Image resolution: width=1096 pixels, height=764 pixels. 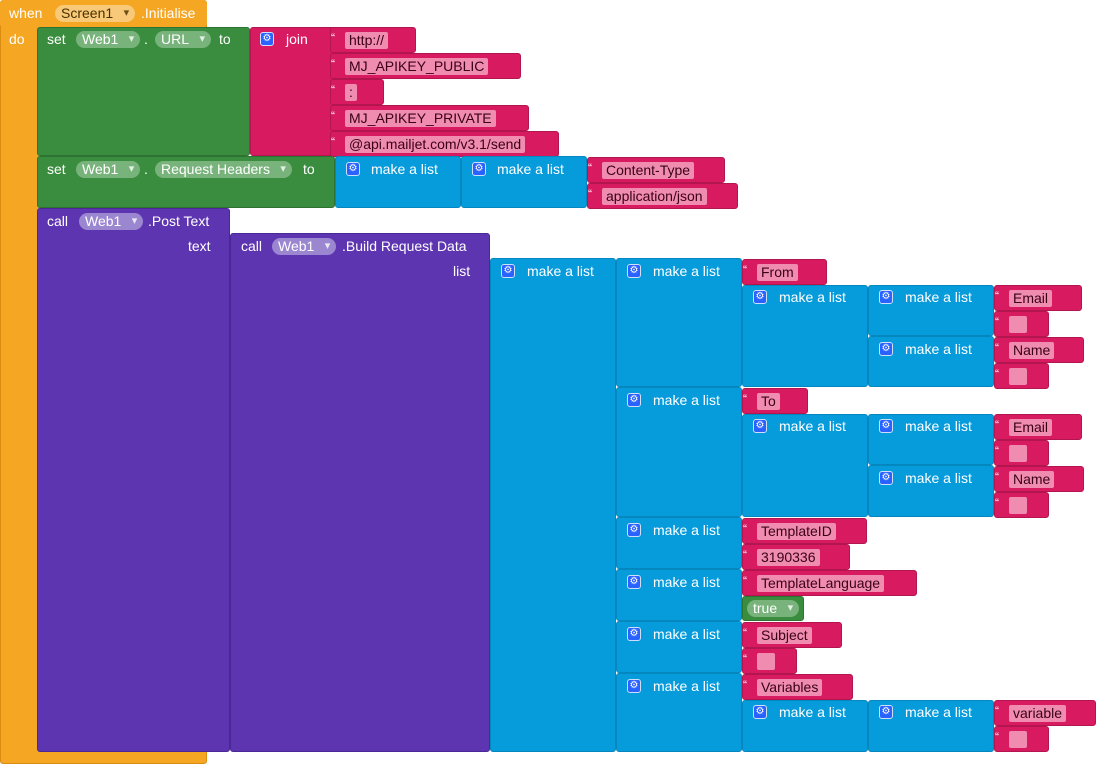 I want to click on method-label: .Build Request Data, so click(x=404, y=246).